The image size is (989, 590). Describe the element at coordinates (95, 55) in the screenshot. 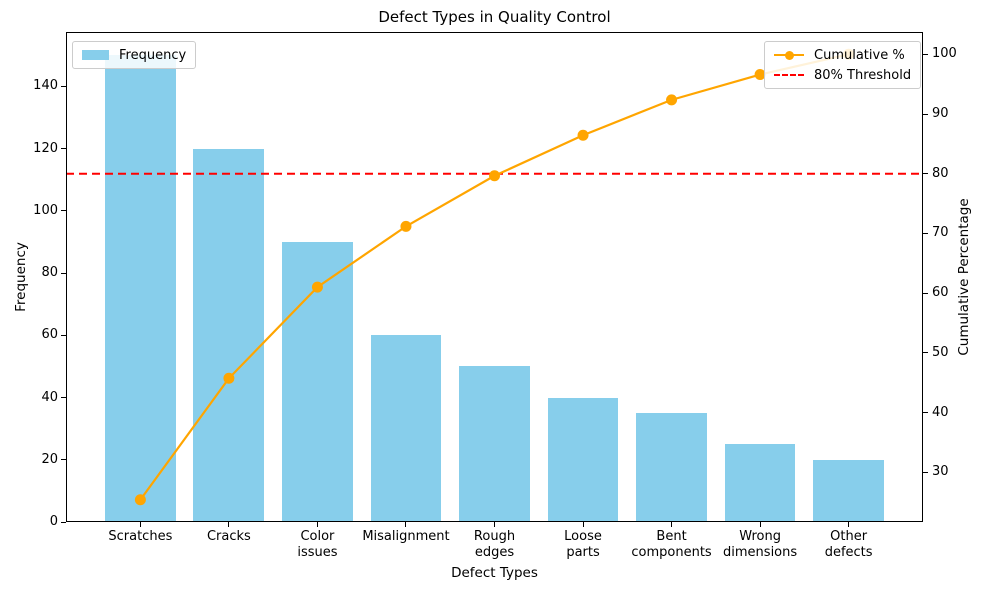

I see `frequency-swatch-icon` at that location.